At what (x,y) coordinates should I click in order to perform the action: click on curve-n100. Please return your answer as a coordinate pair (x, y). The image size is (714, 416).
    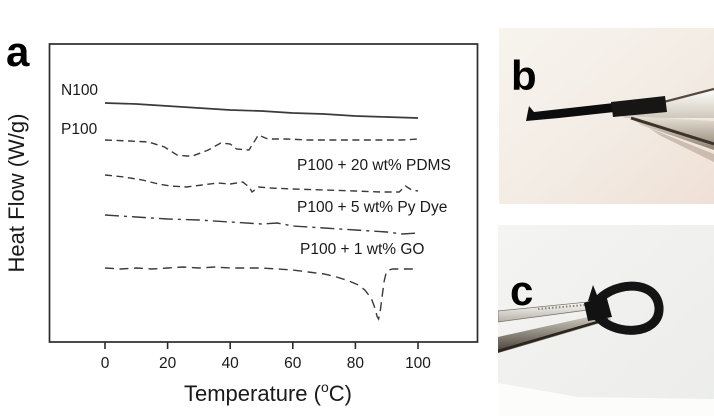
    Looking at the image, I should click on (261, 110).